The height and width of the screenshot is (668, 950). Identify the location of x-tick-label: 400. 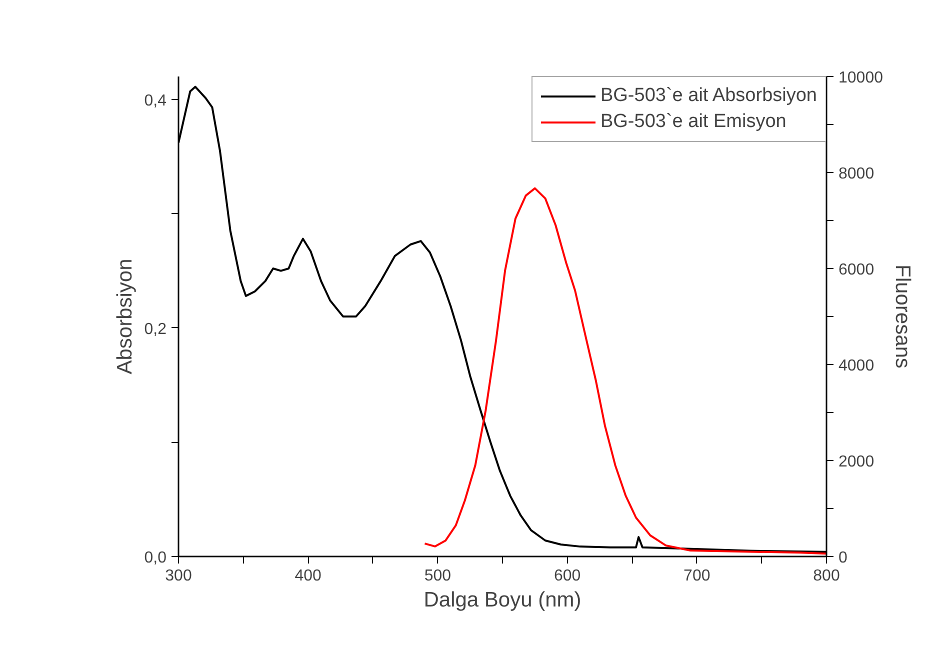
(308, 576).